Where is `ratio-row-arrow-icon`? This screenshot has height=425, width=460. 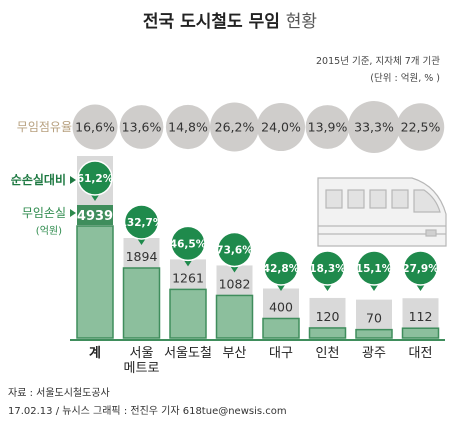
ratio-row-arrow-icon is located at coordinates (73, 180).